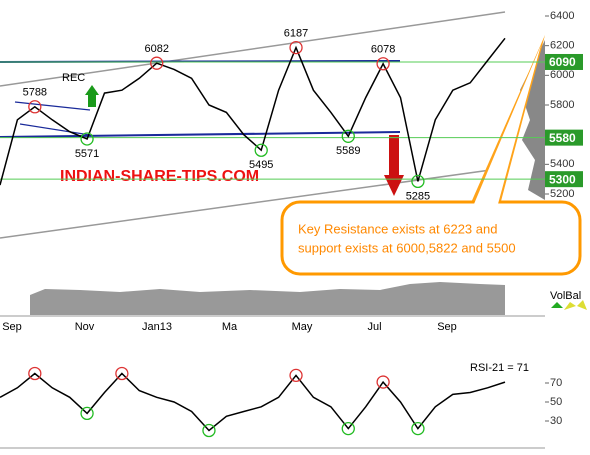 The image size is (590, 455). What do you see at coordinates (397, 228) in the screenshot?
I see `callout-text: Key Resistance exists at 6223 and` at bounding box center [397, 228].